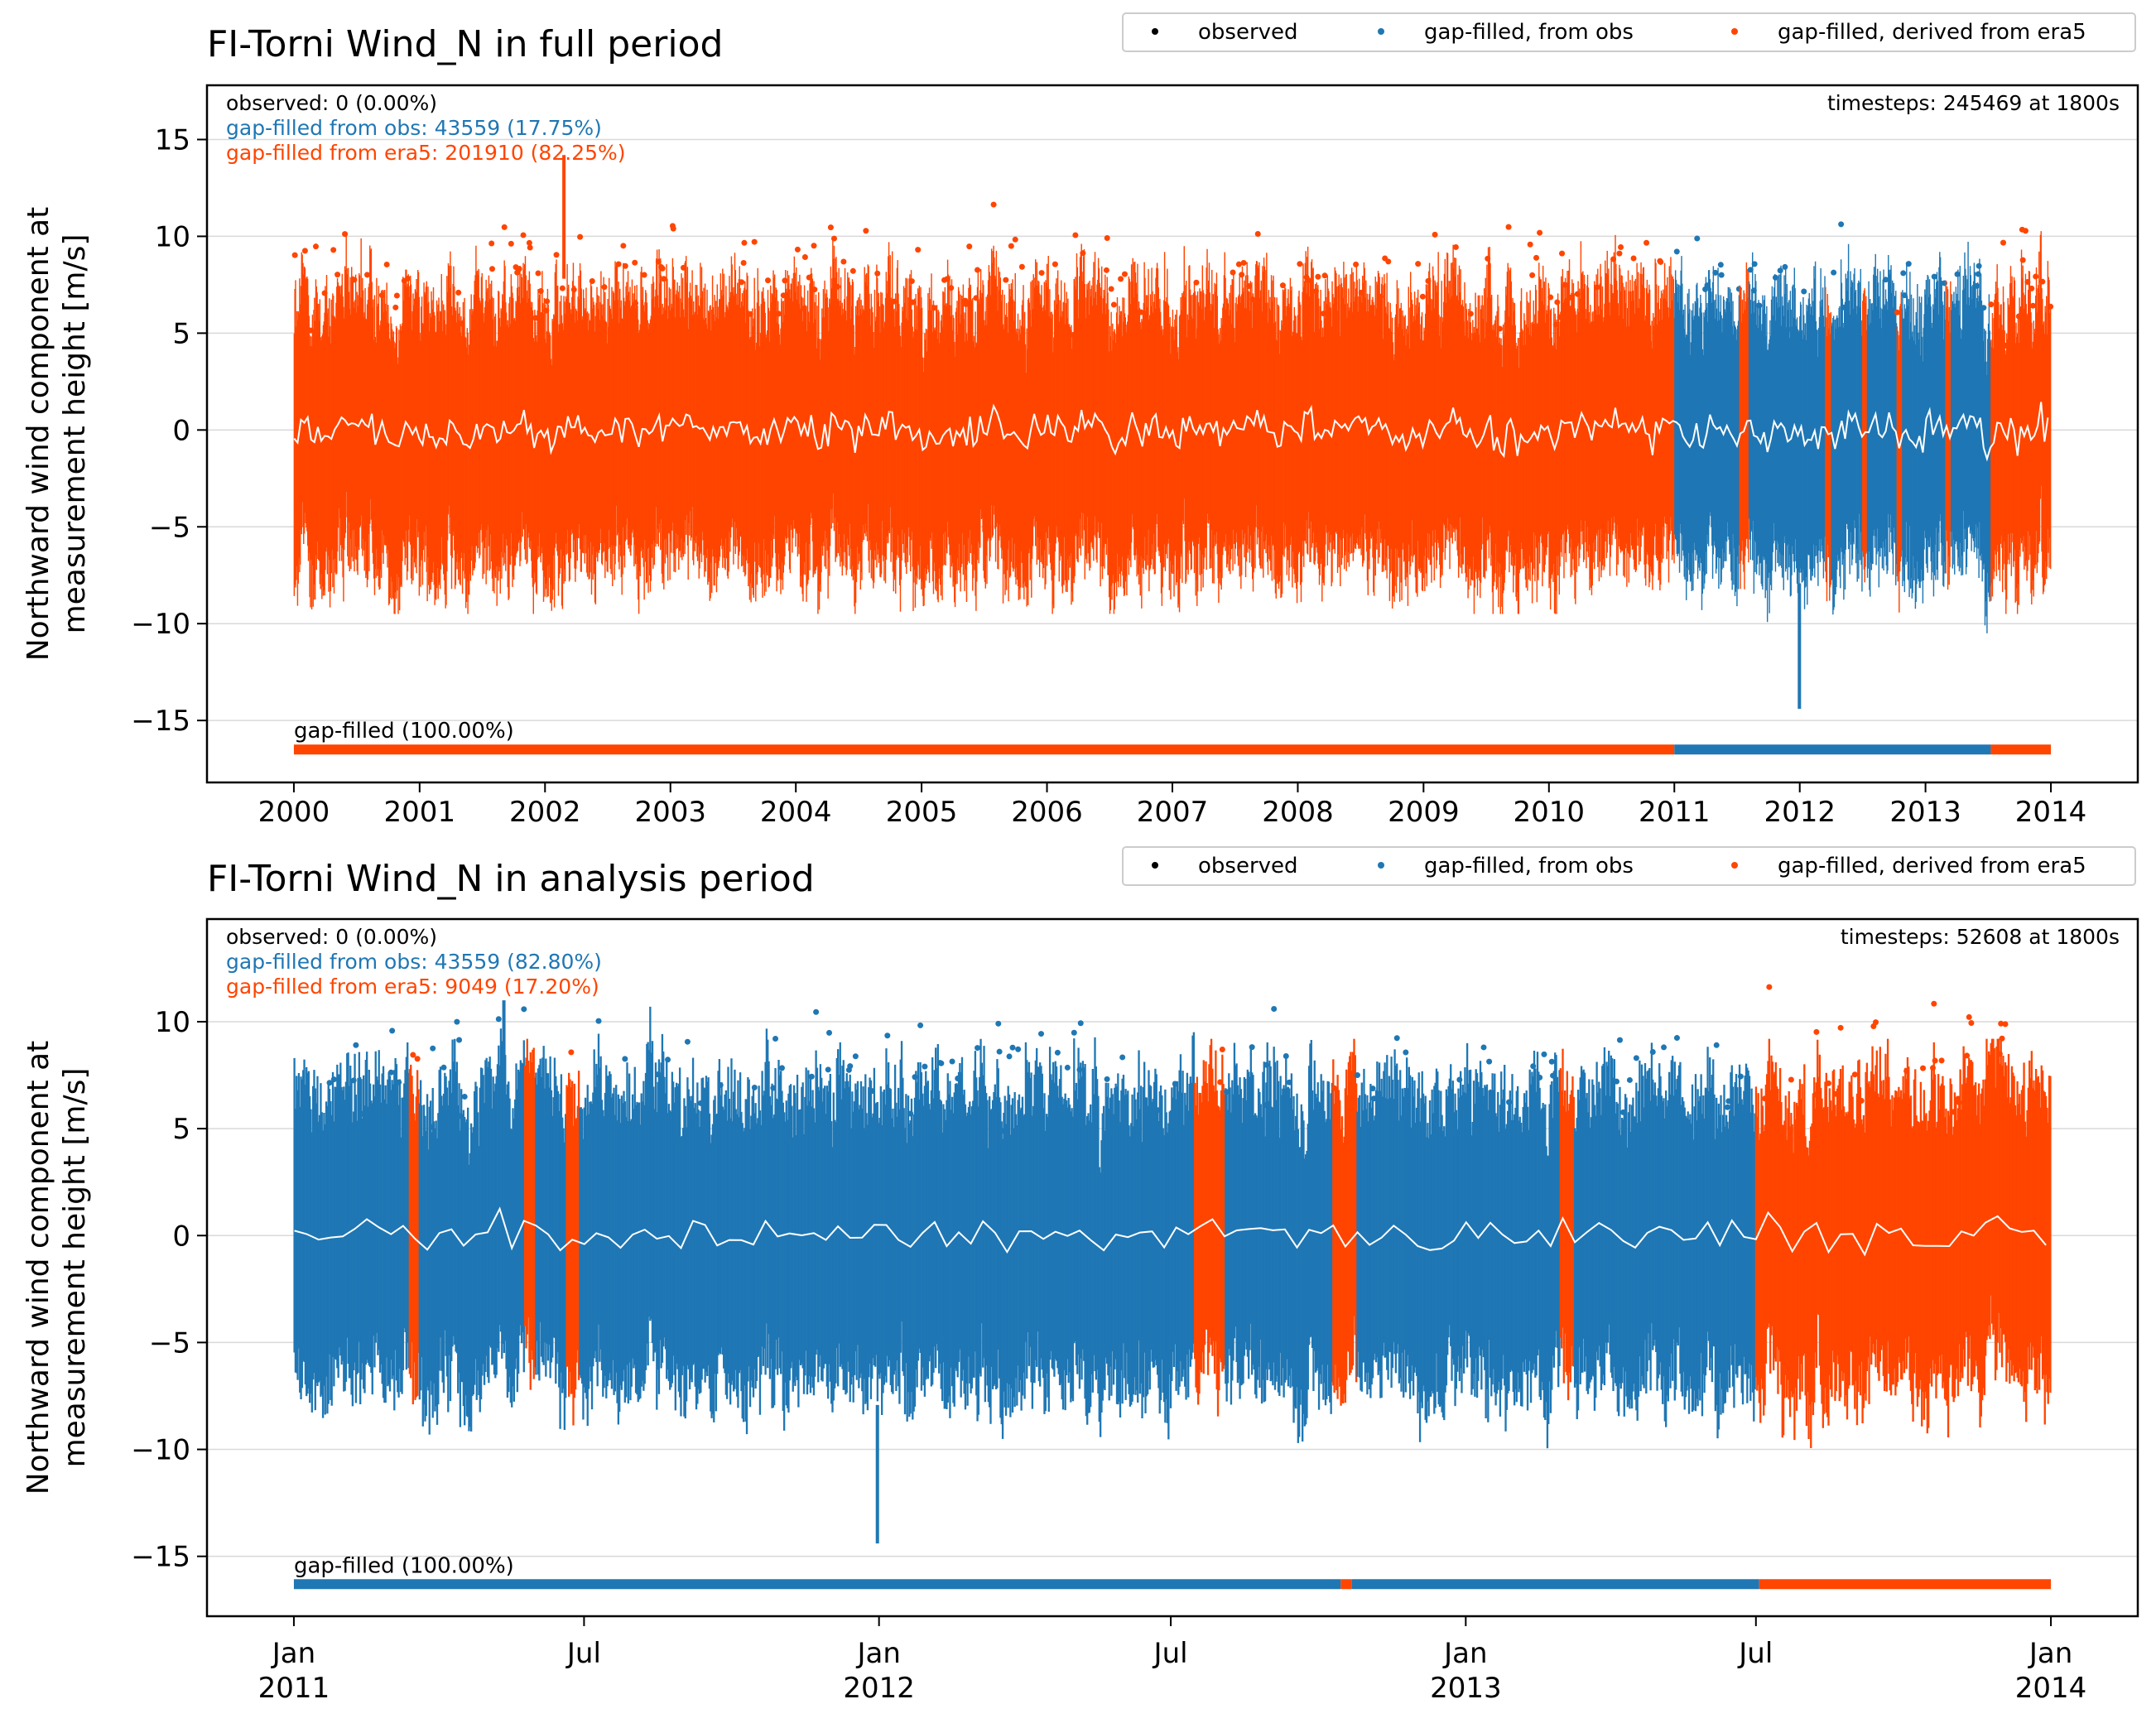 This screenshot has width=2156, height=1728. Describe the element at coordinates (75, 434) in the screenshot. I see `y-axis-label-line: measurement height [m/s]` at that location.